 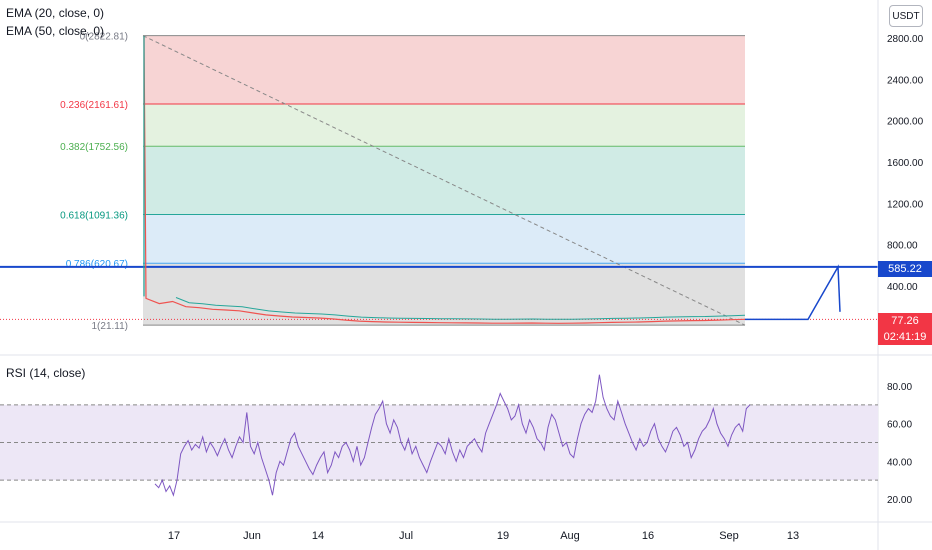 I want to click on fib-zone-0.786, so click(x=444, y=294).